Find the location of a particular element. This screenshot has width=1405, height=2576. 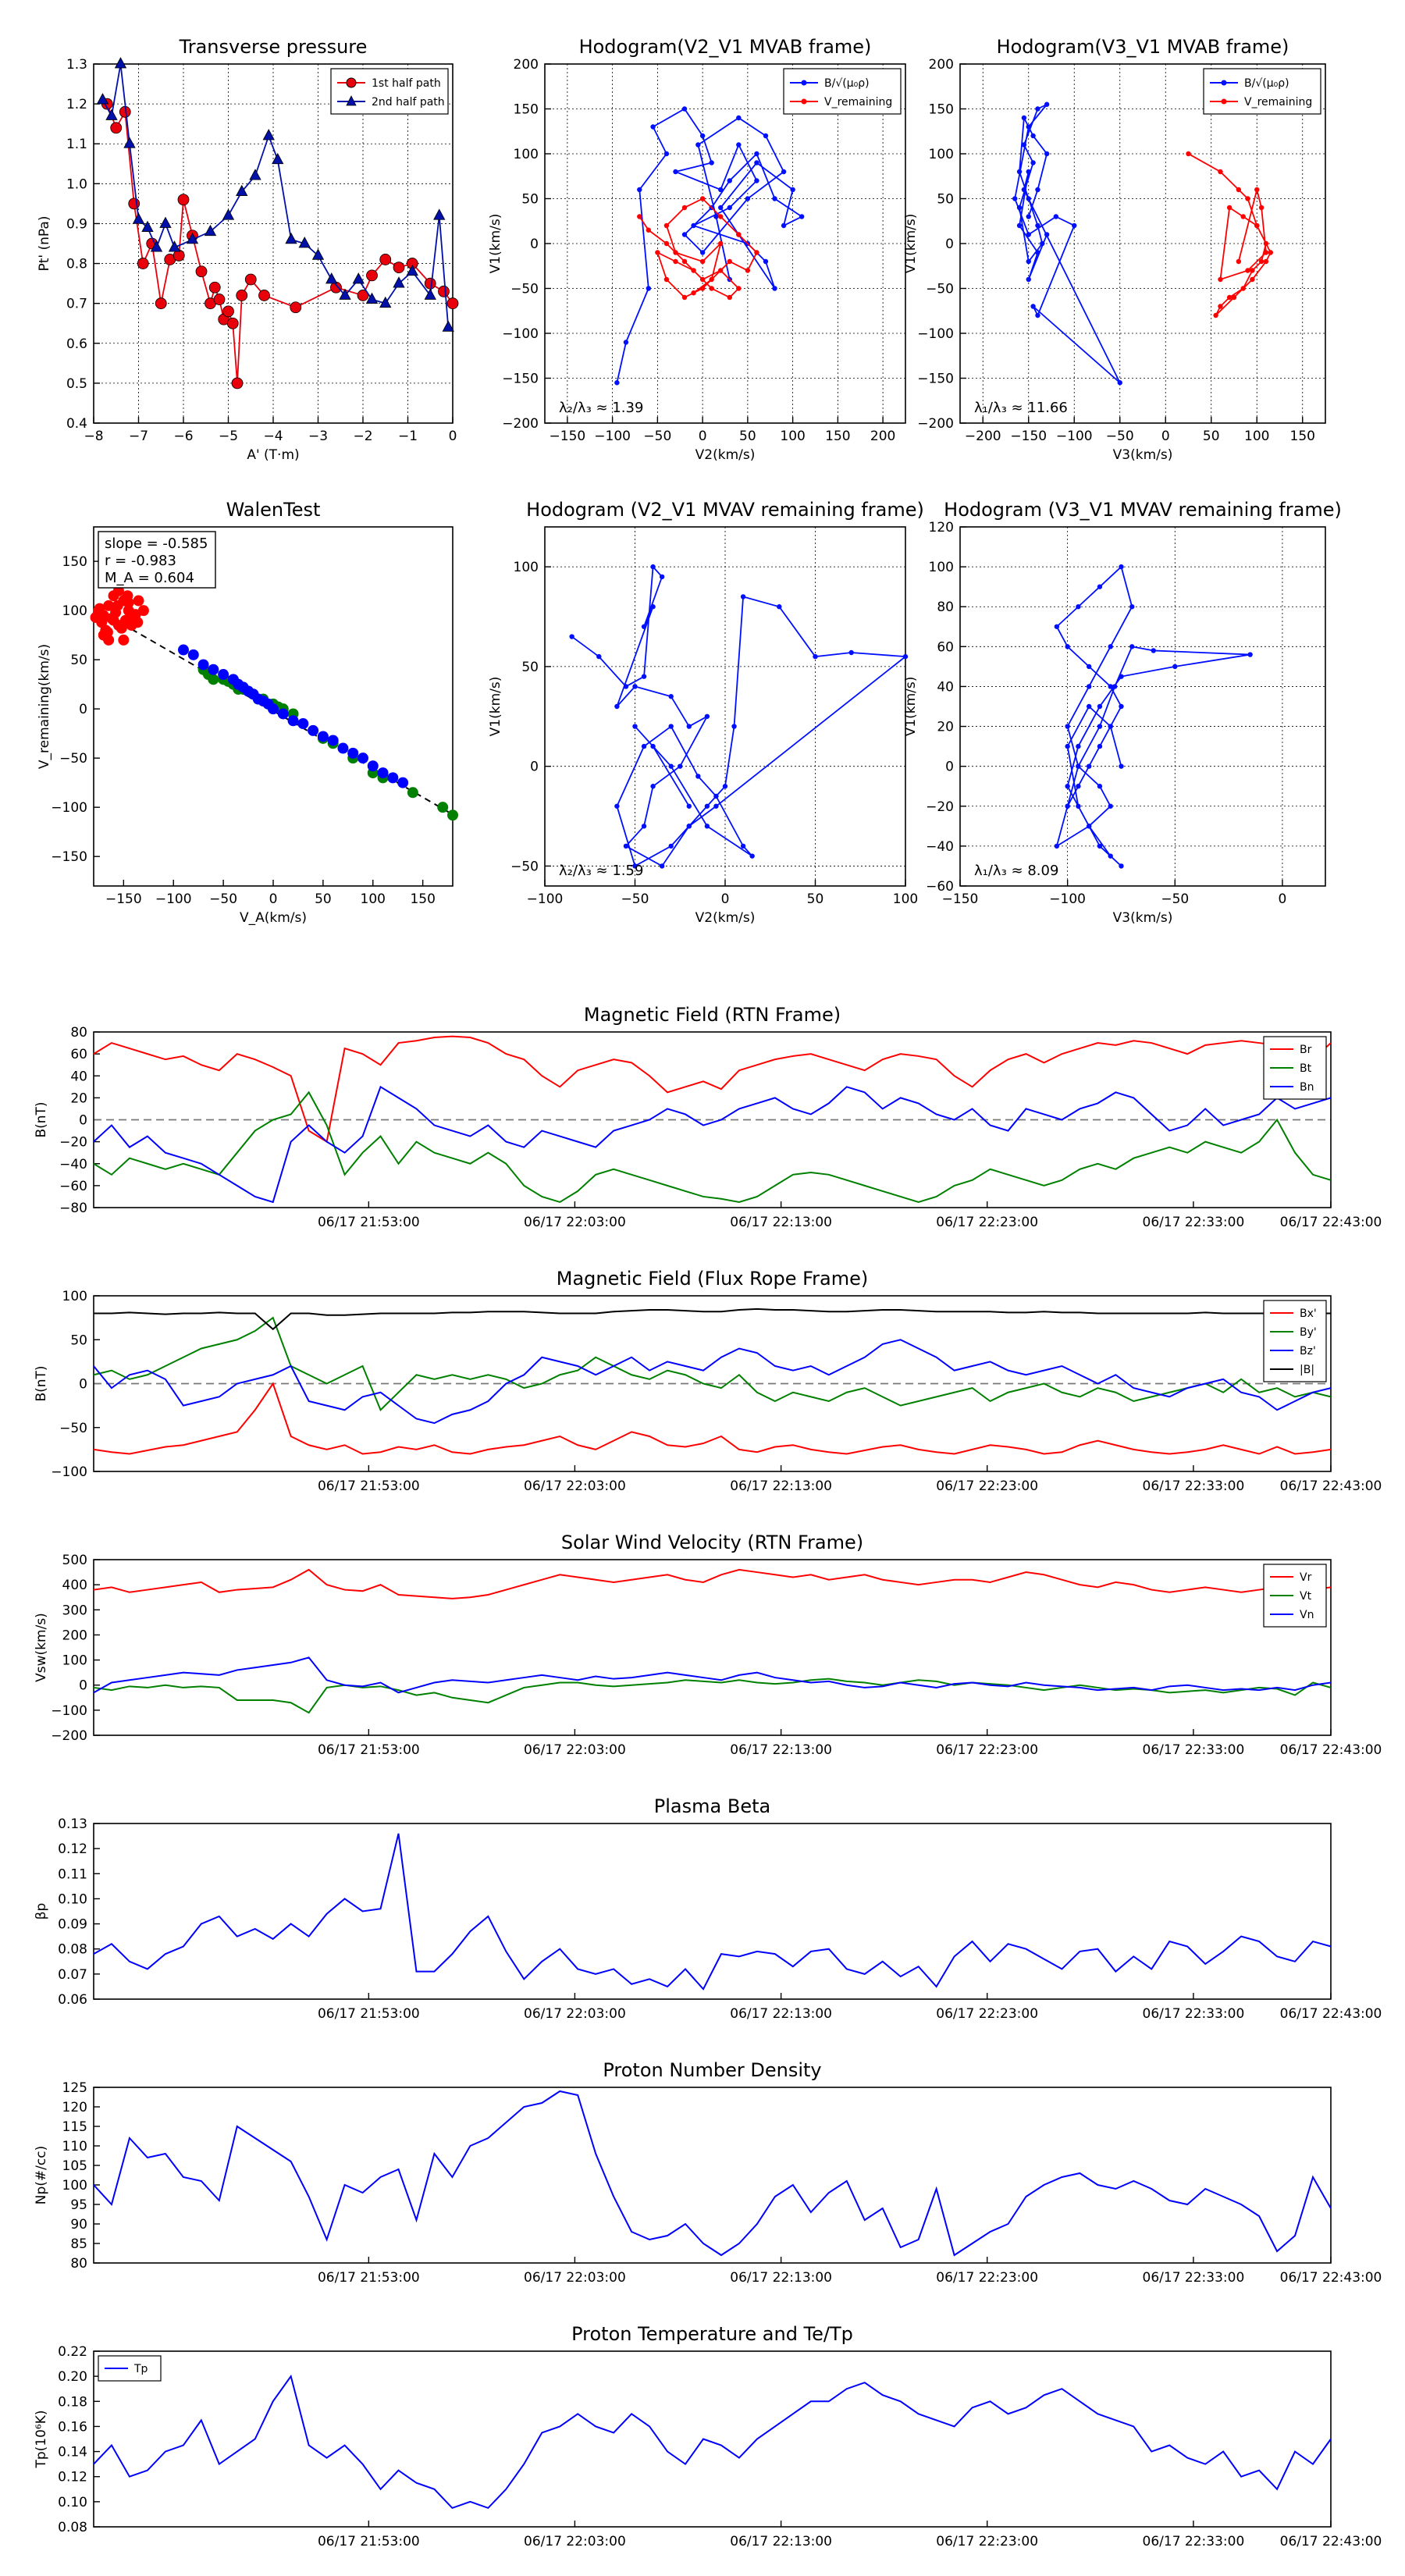

y-axis-label: B(nT) is located at coordinates (41, 1119).